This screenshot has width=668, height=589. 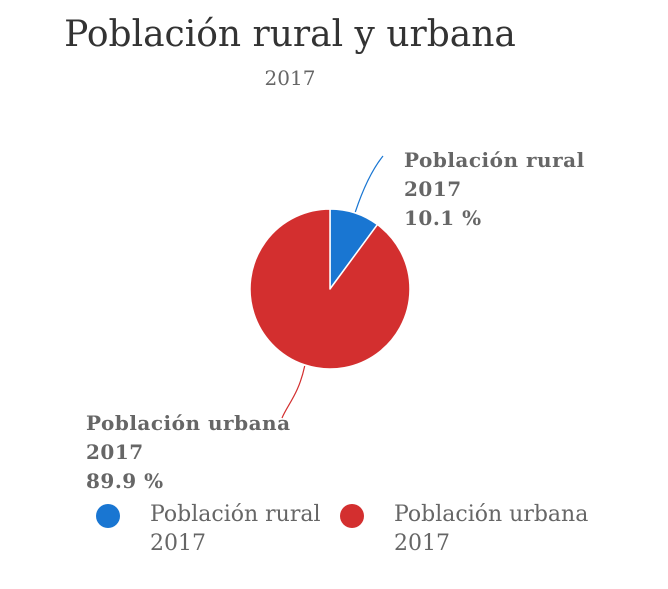 I want to click on data-label-rural-percent: 10.1 %, so click(x=443, y=218).